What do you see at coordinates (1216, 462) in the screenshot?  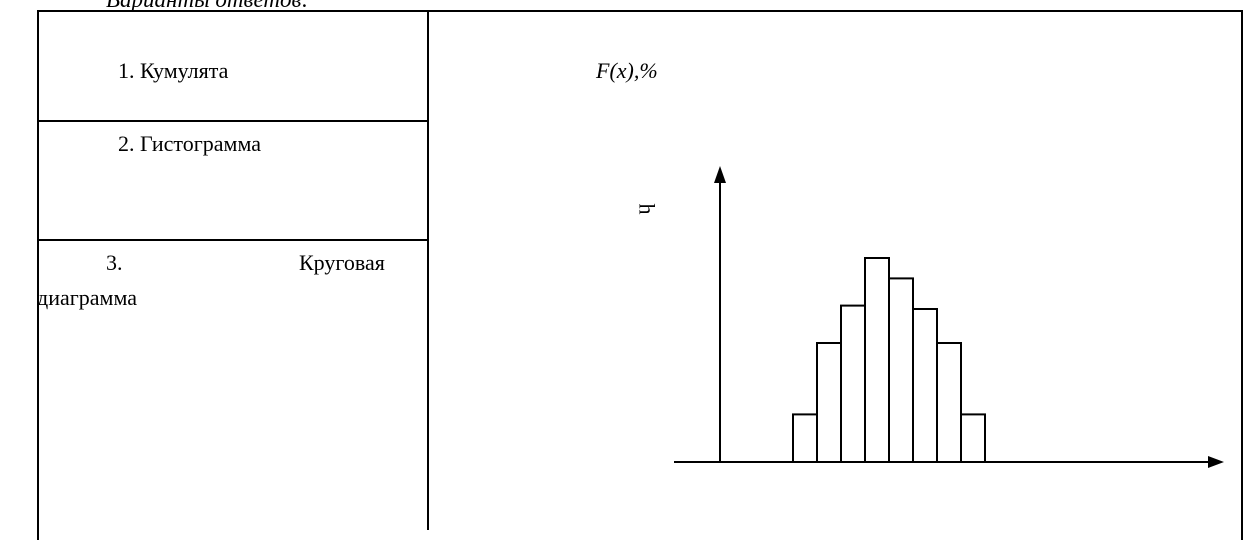 I see `x-axis-arrow` at bounding box center [1216, 462].